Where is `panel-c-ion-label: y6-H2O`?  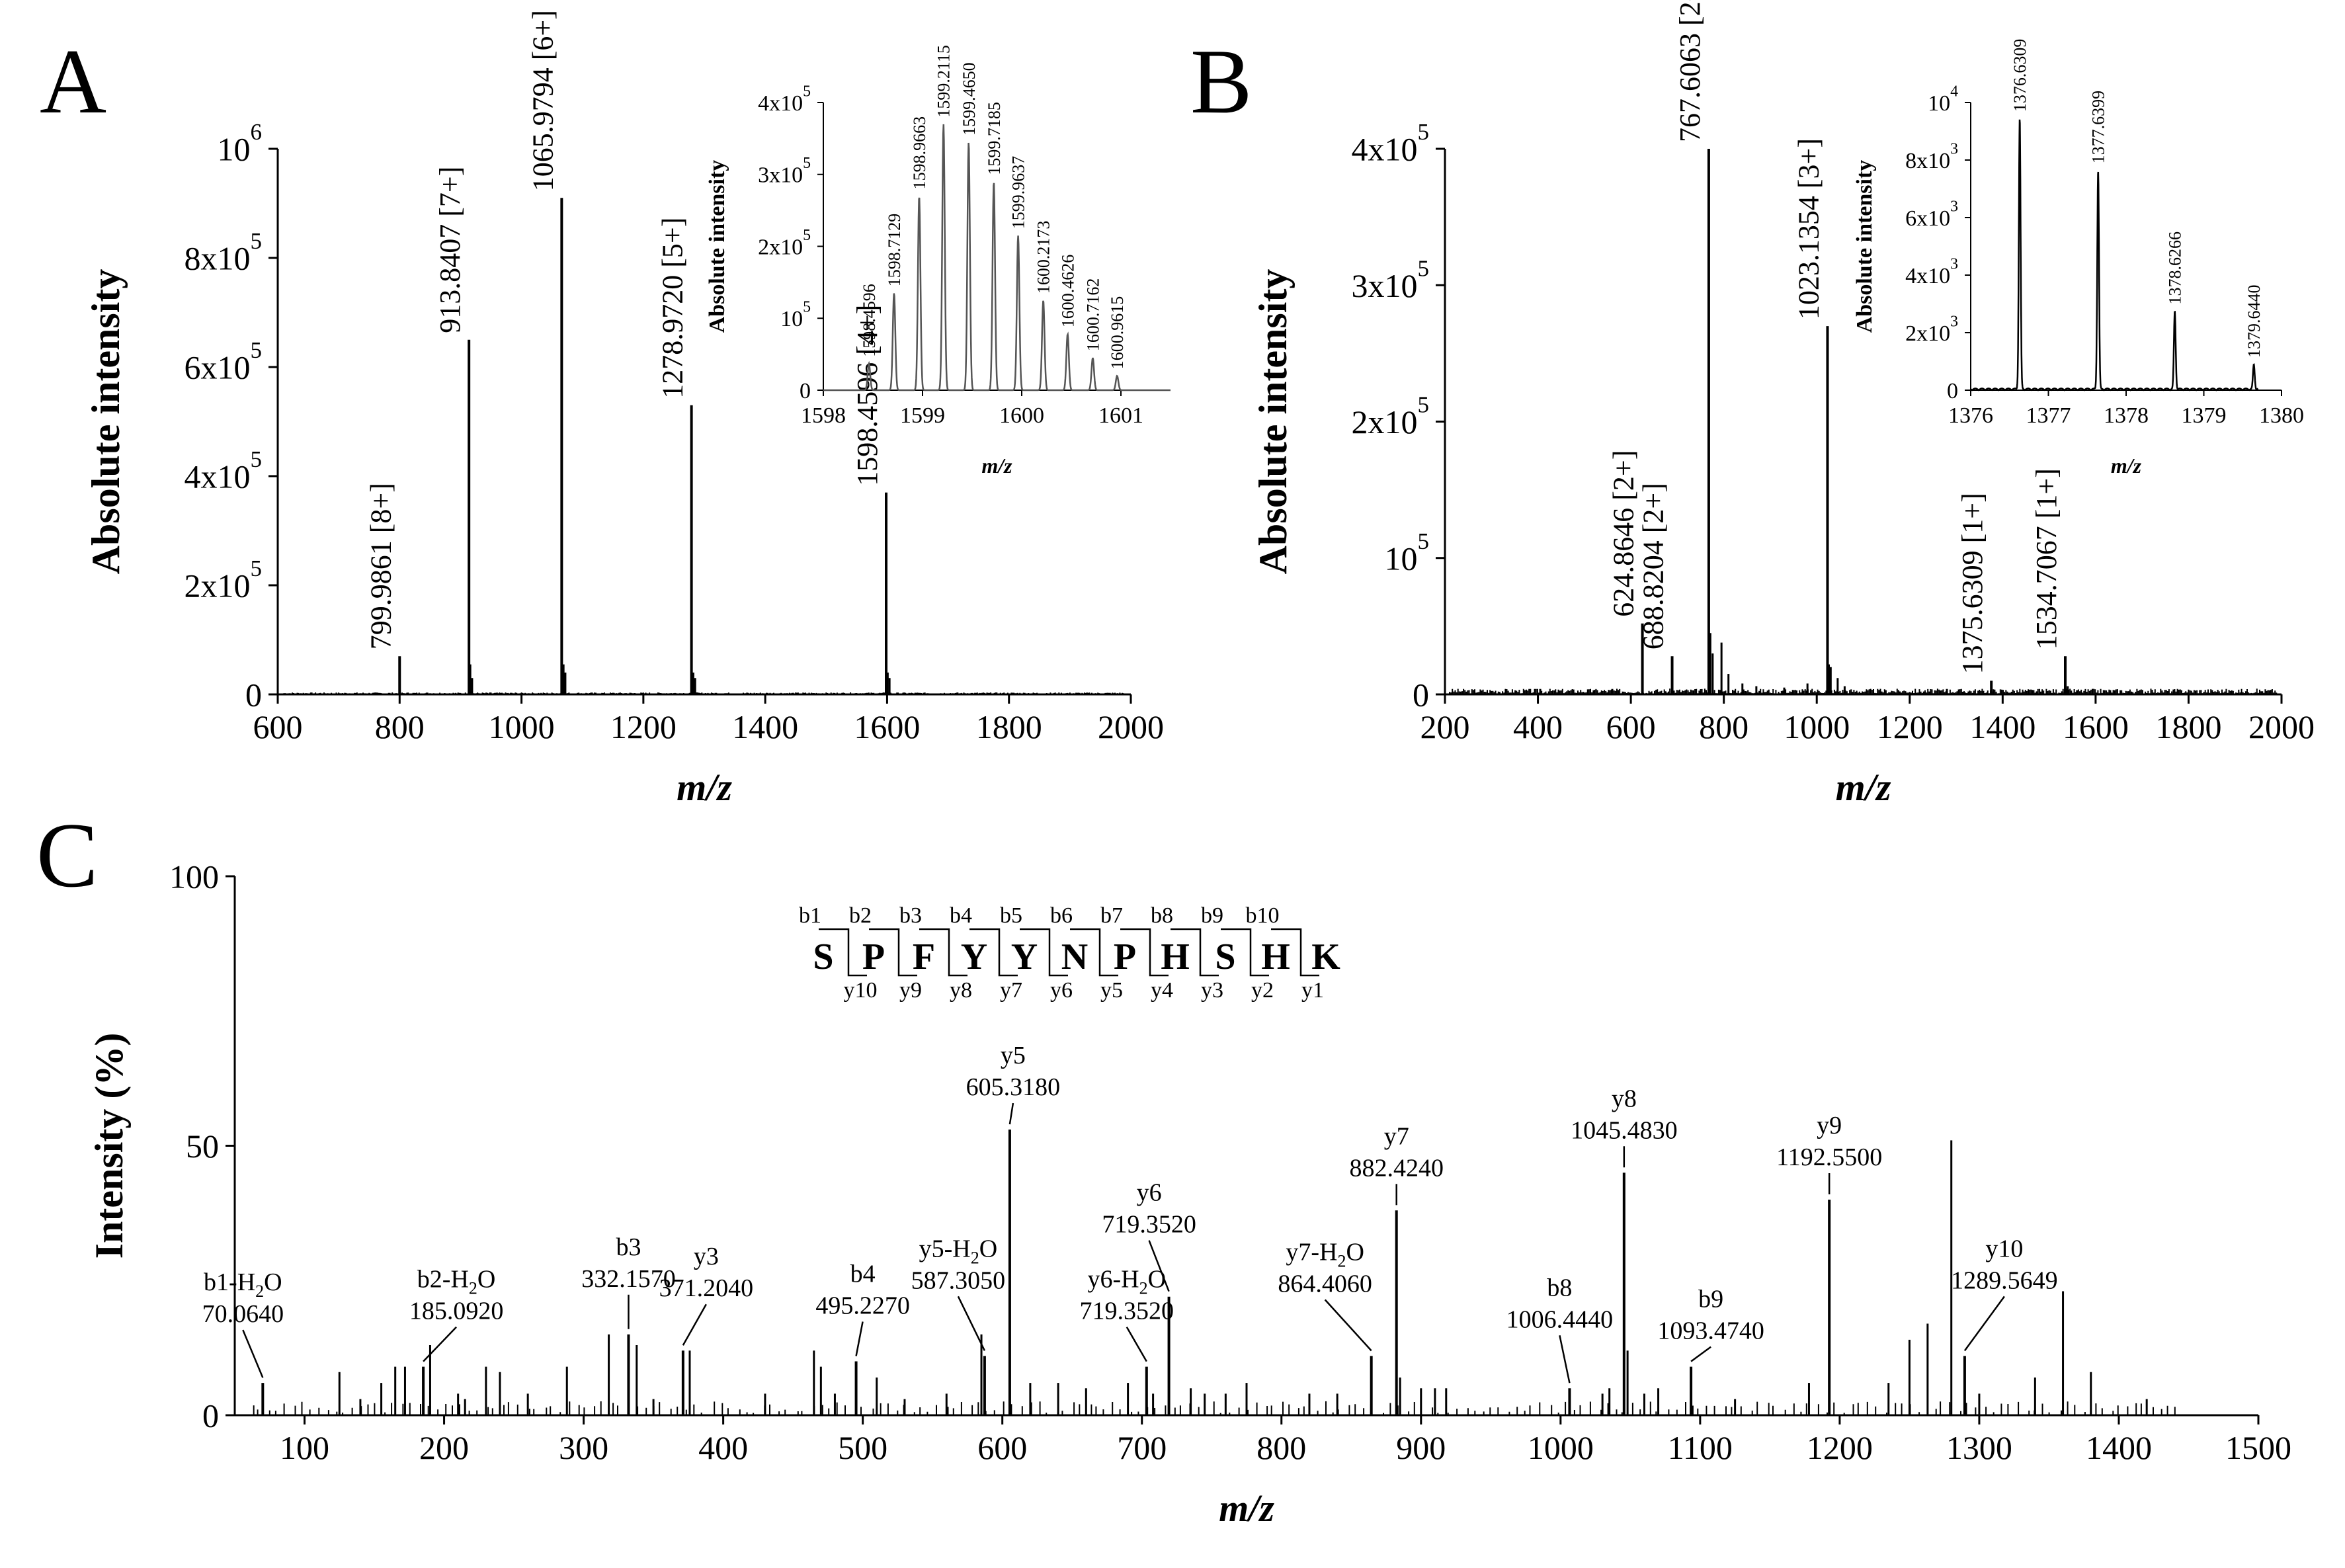 panel-c-ion-label: y6-H2O is located at coordinates (1127, 1282).